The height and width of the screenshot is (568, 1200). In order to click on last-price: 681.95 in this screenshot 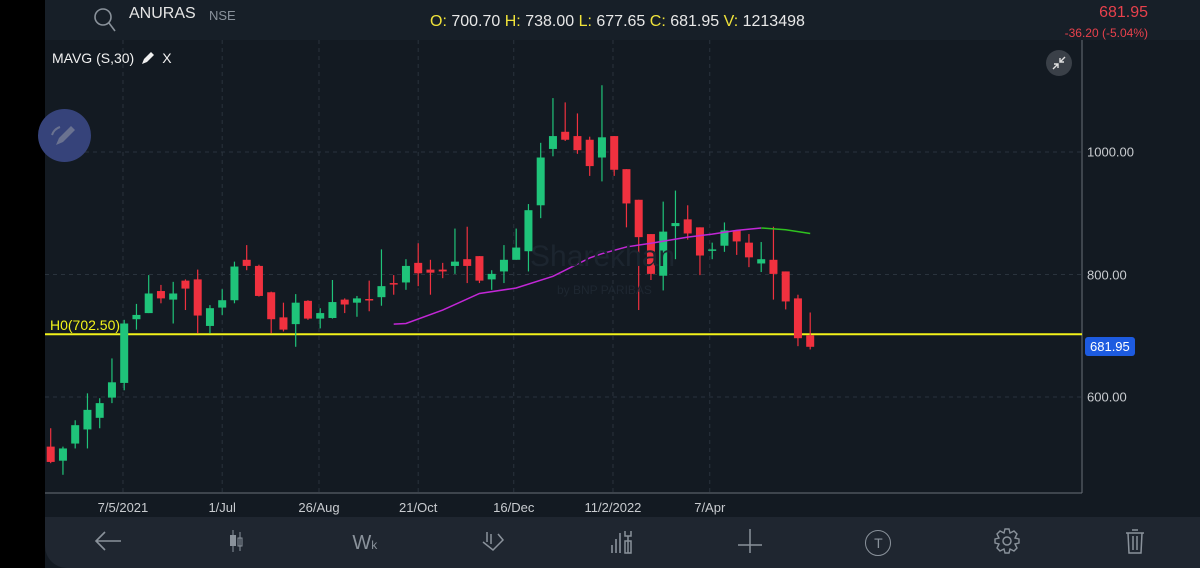, I will do `click(1123, 12)`.